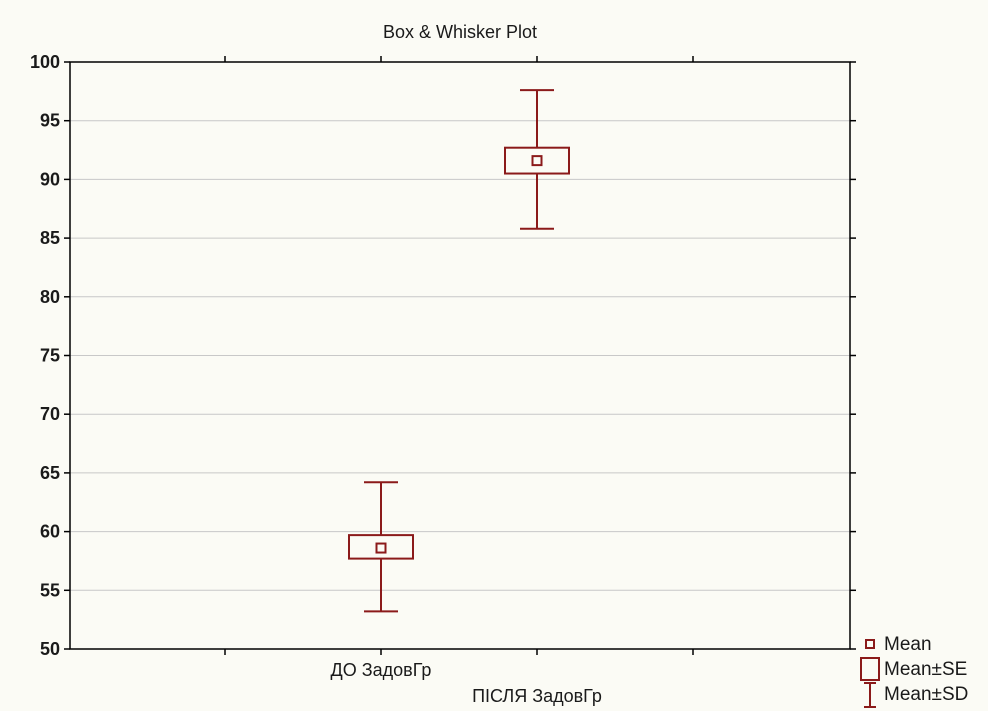 The width and height of the screenshot is (988, 711). I want to click on y-tick-label: 95, so click(50, 121).